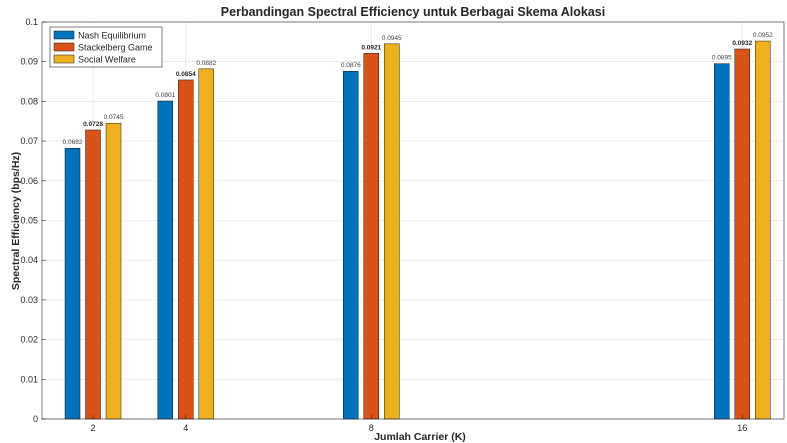  Describe the element at coordinates (73, 142) in the screenshot. I see `data-label: 0.0682` at that location.